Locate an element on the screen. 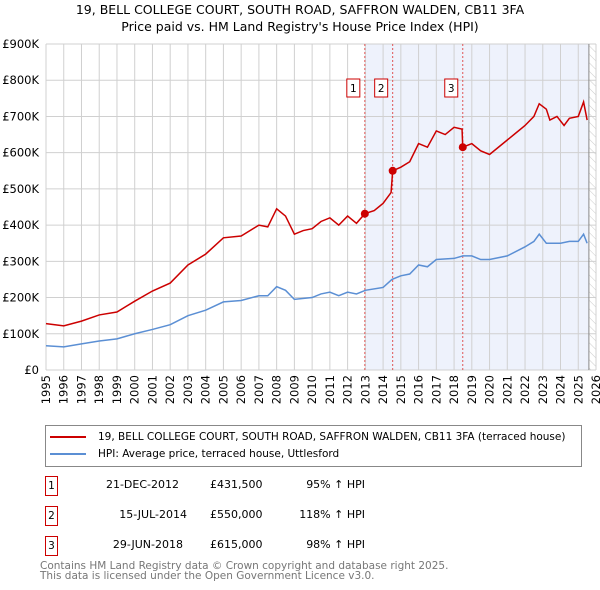 The width and height of the screenshot is (600, 590). x-tick-label: 2014 is located at coordinates (383, 389).